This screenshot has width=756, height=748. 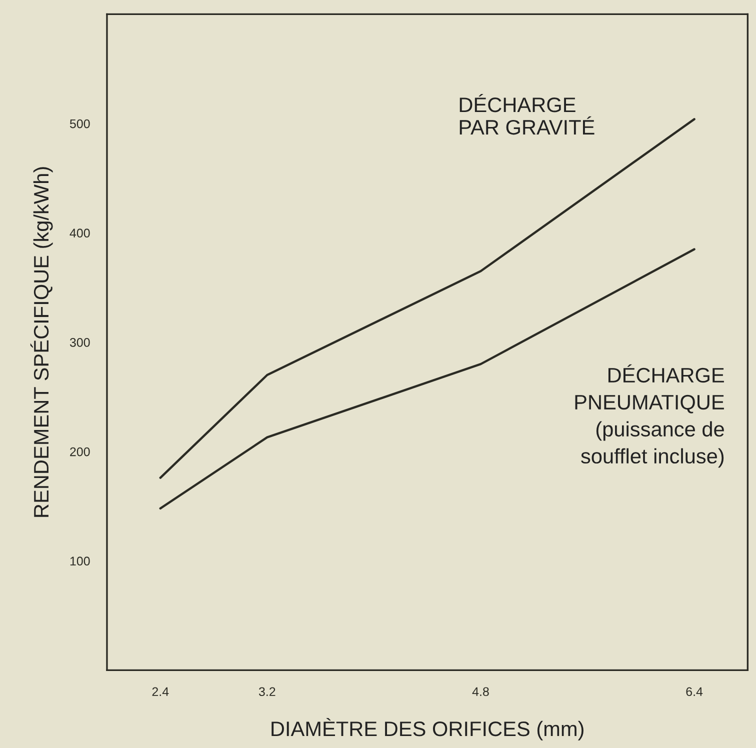 I want to click on x-tick-label: 6.4, so click(x=694, y=691).